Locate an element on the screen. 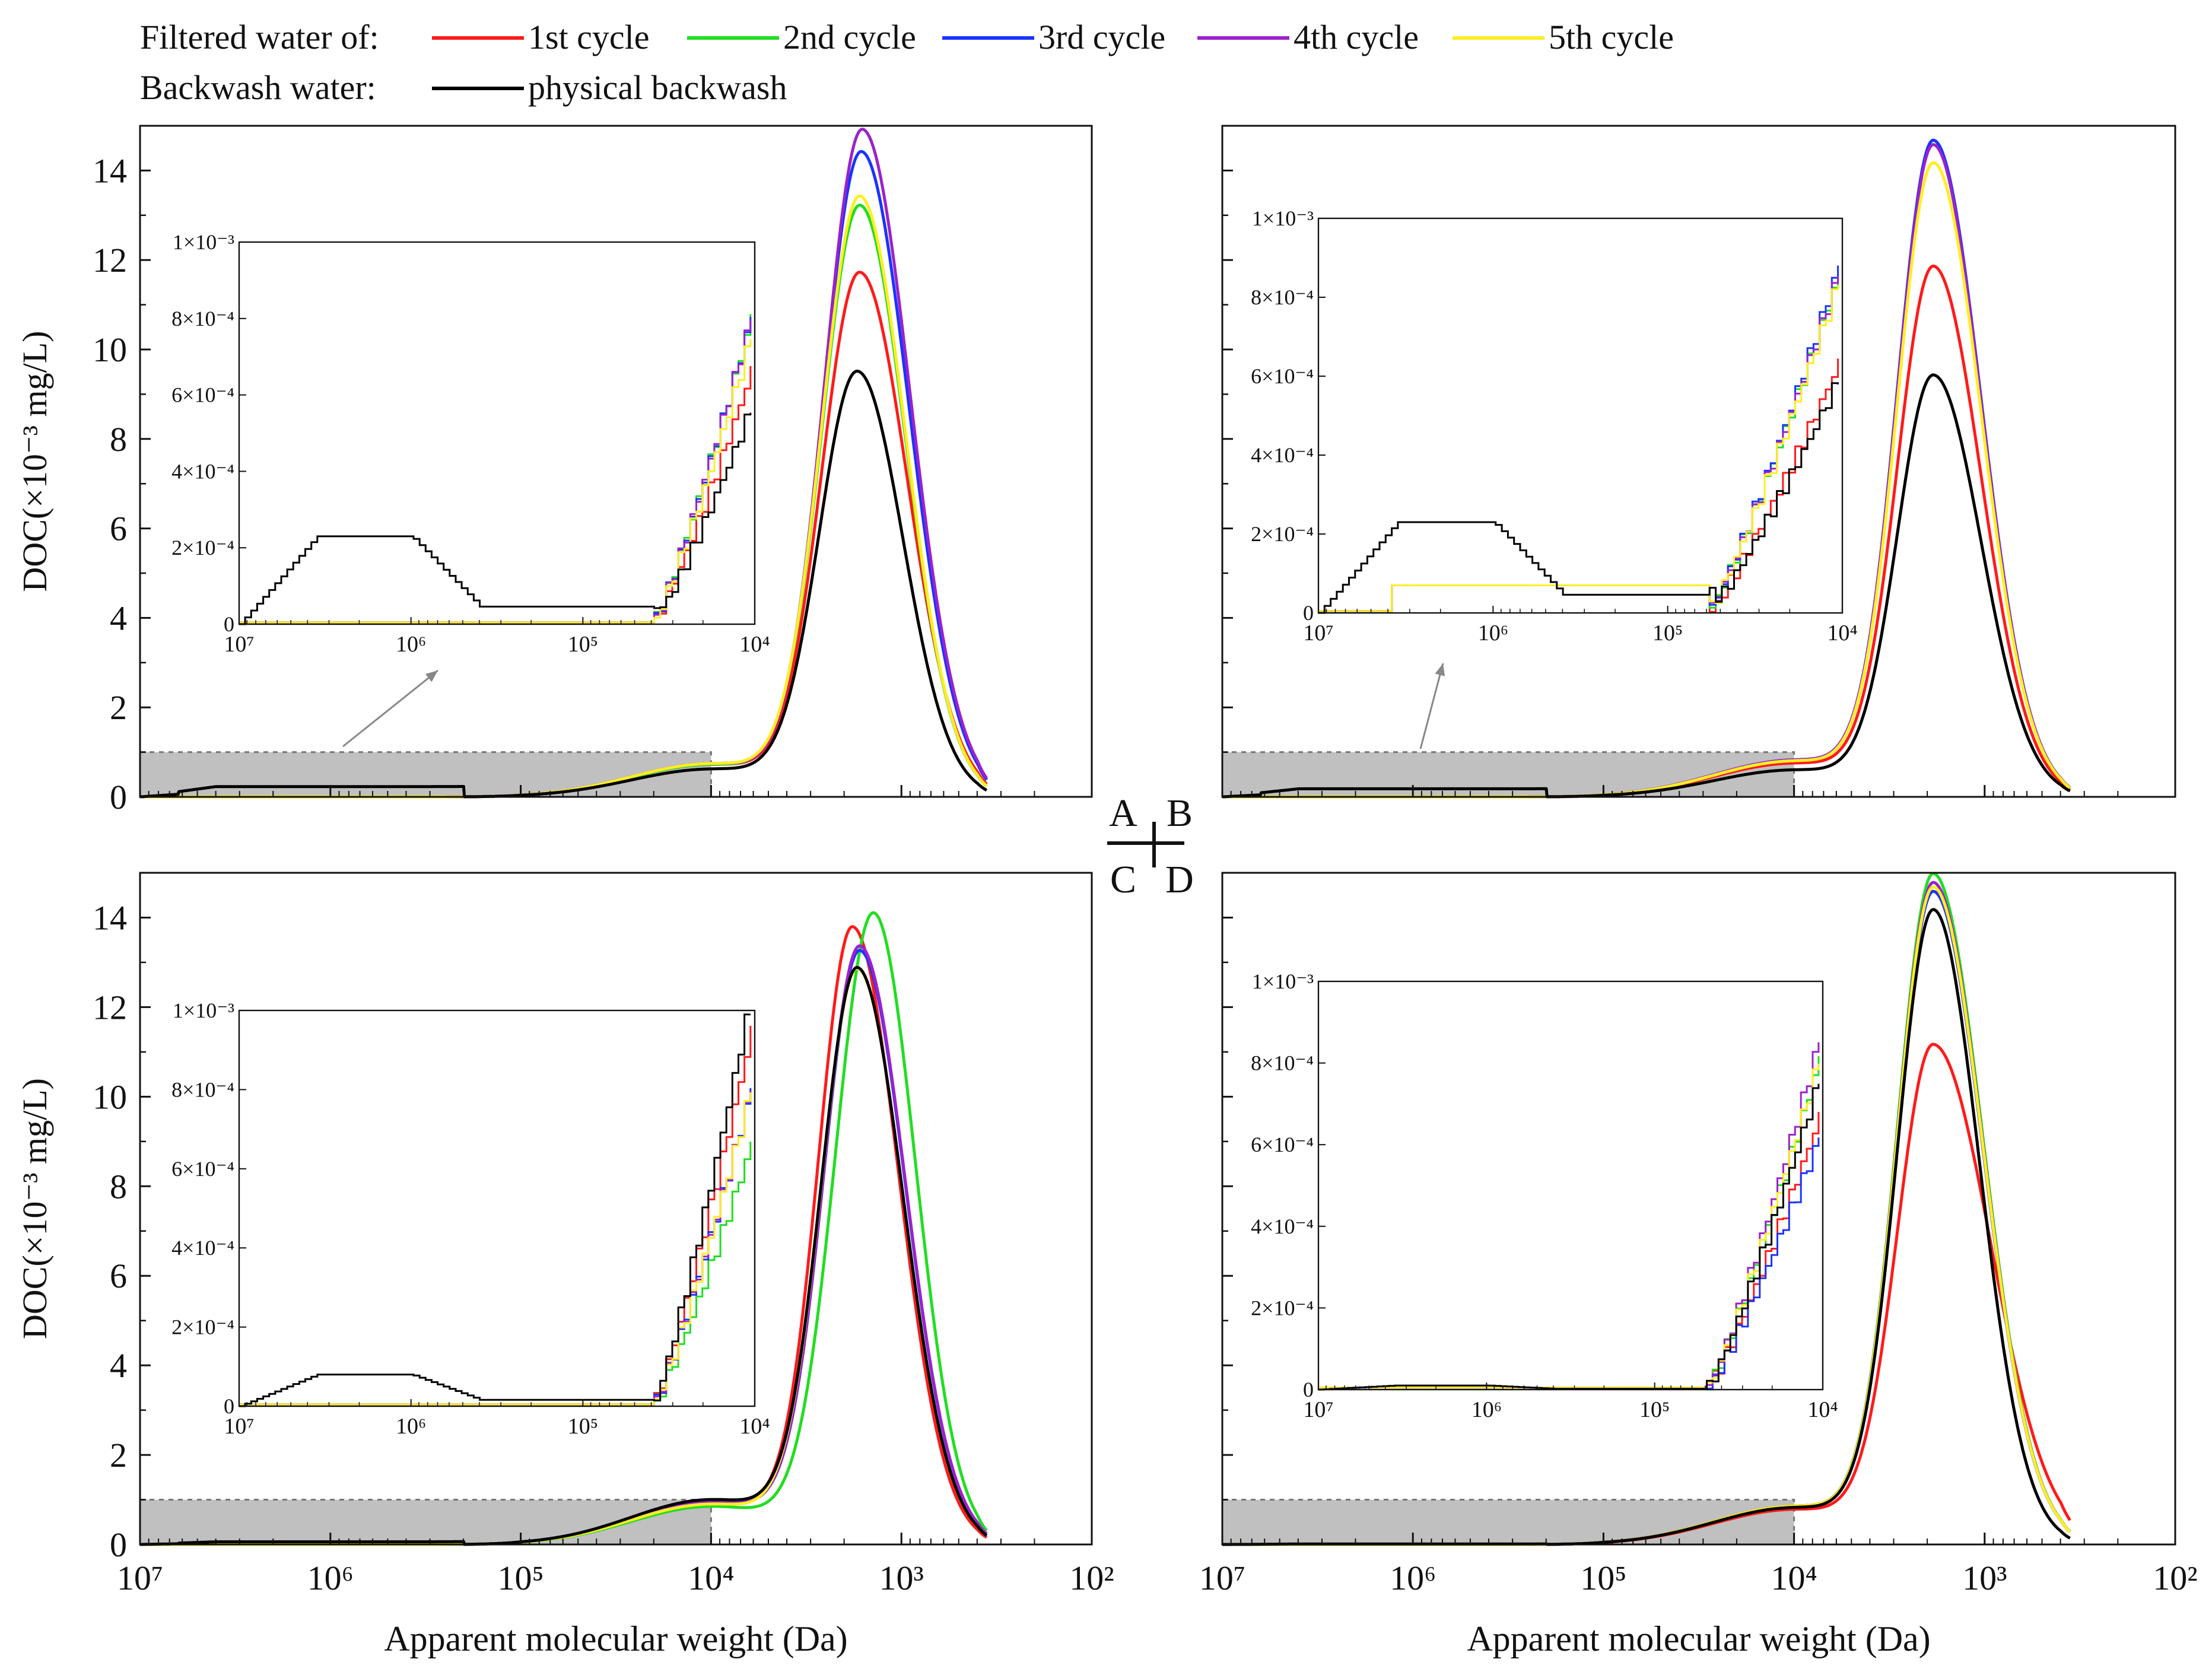 The width and height of the screenshot is (2212, 1675). panel-c-x-tick-label: 10⁶ is located at coordinates (330, 1578).